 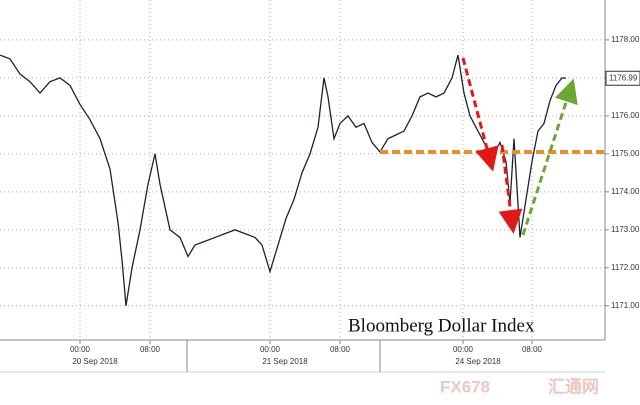 What do you see at coordinates (625, 229) in the screenshot?
I see `y-tick-label: 1173.00` at bounding box center [625, 229].